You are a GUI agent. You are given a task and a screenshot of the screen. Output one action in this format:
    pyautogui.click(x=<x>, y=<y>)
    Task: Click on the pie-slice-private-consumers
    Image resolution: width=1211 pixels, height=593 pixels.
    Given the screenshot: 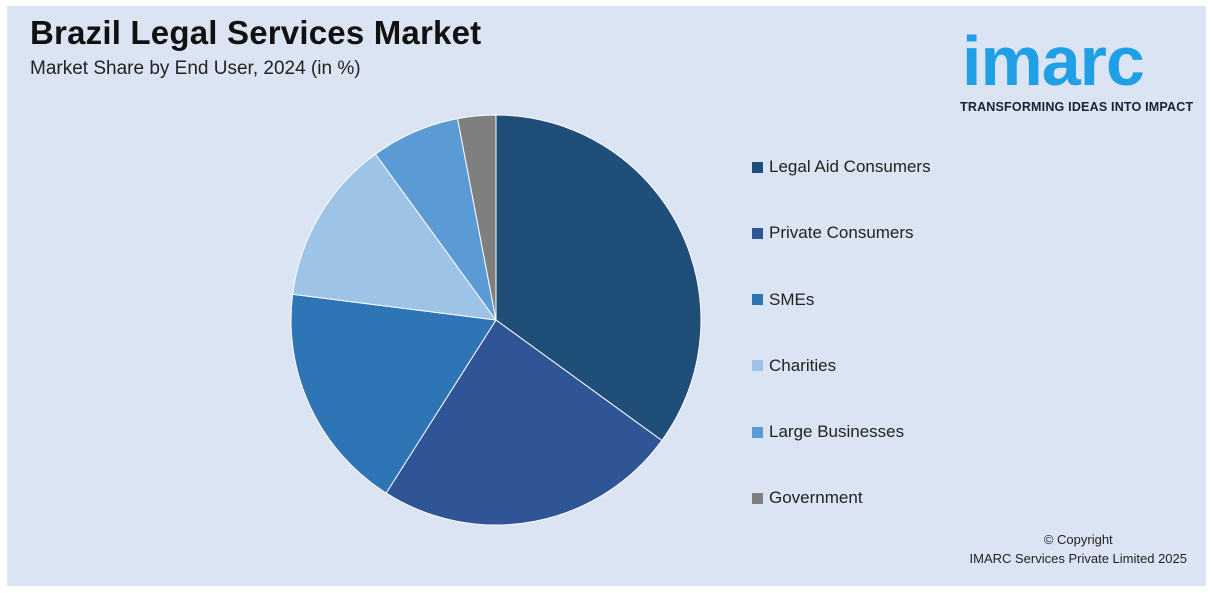 What is the action you would take?
    pyautogui.click(x=524, y=422)
    